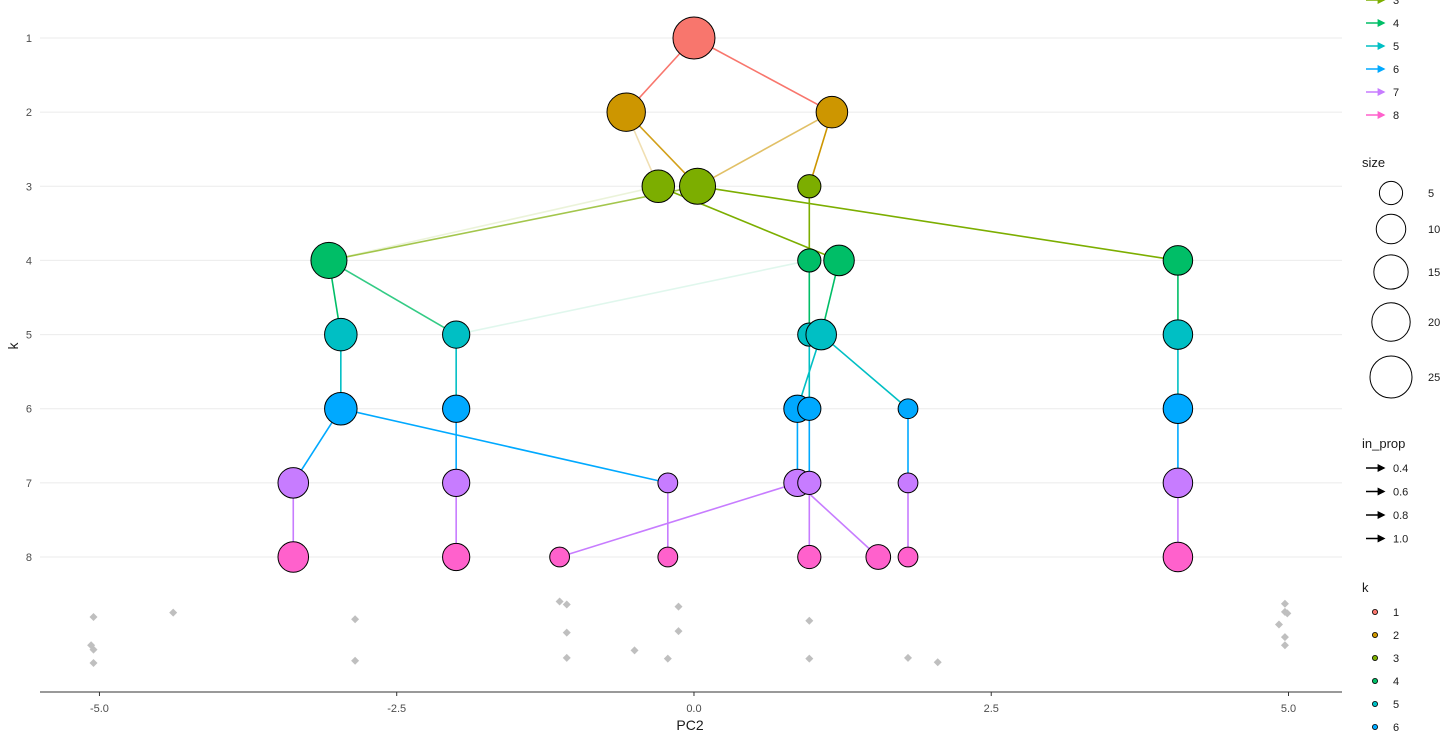 The image size is (1456, 741). What do you see at coordinates (99, 709) in the screenshot?
I see `x-tick-label: -5.0` at bounding box center [99, 709].